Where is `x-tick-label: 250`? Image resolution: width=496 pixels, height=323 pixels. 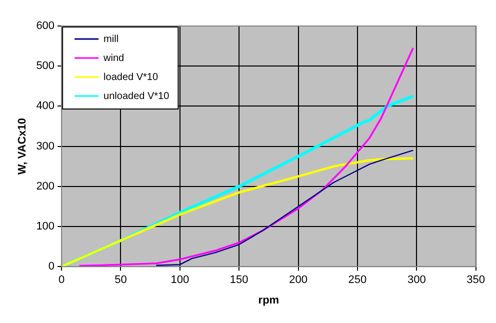
x-tick-label: 250 is located at coordinates (357, 280).